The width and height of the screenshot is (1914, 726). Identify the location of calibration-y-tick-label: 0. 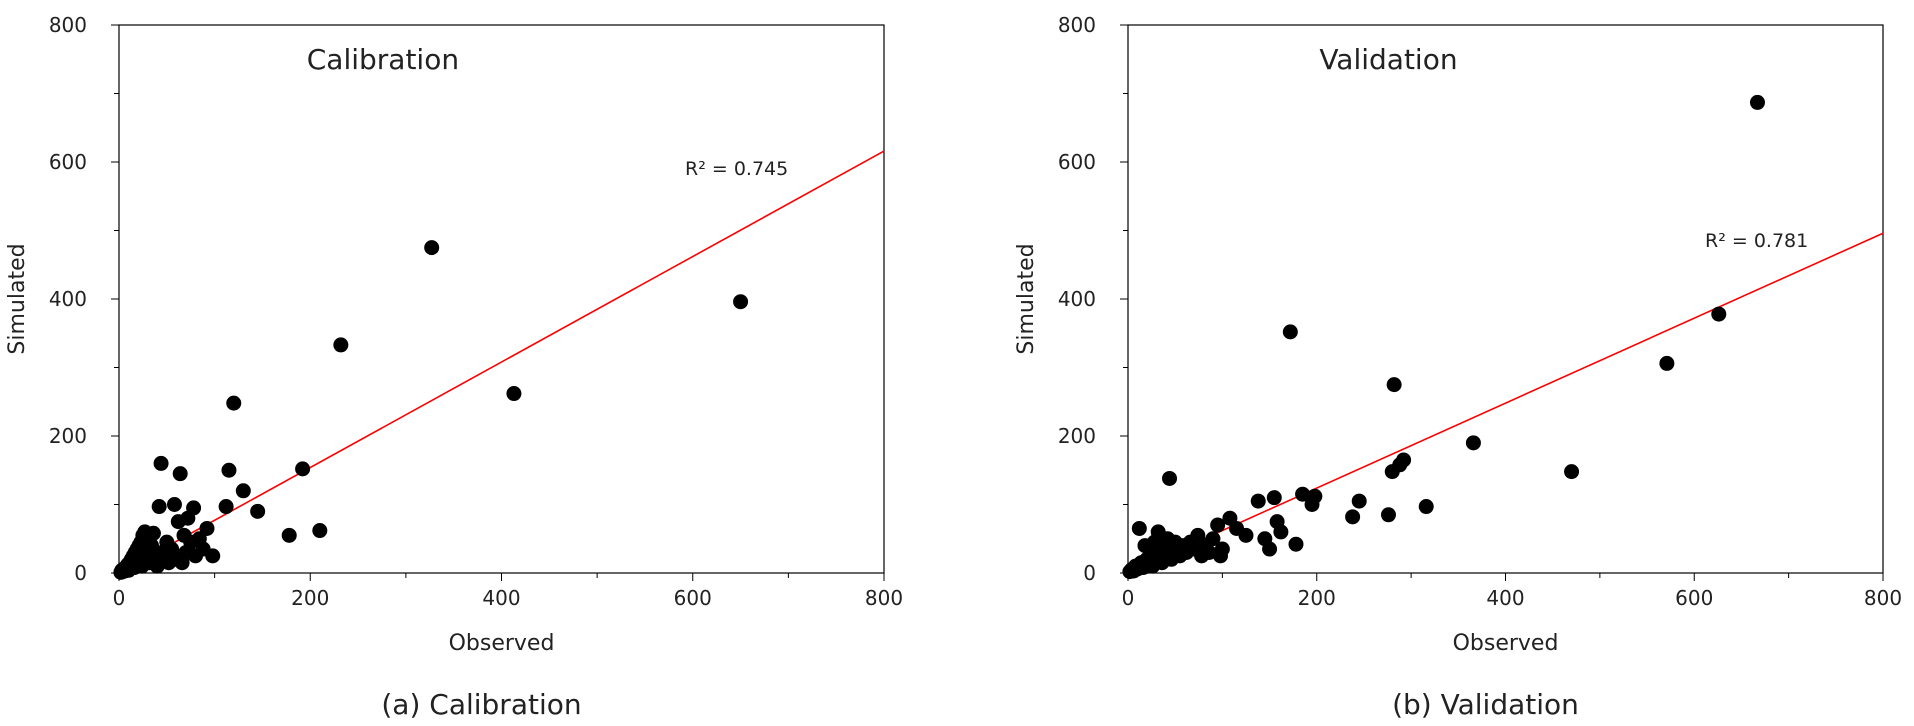
(80, 573).